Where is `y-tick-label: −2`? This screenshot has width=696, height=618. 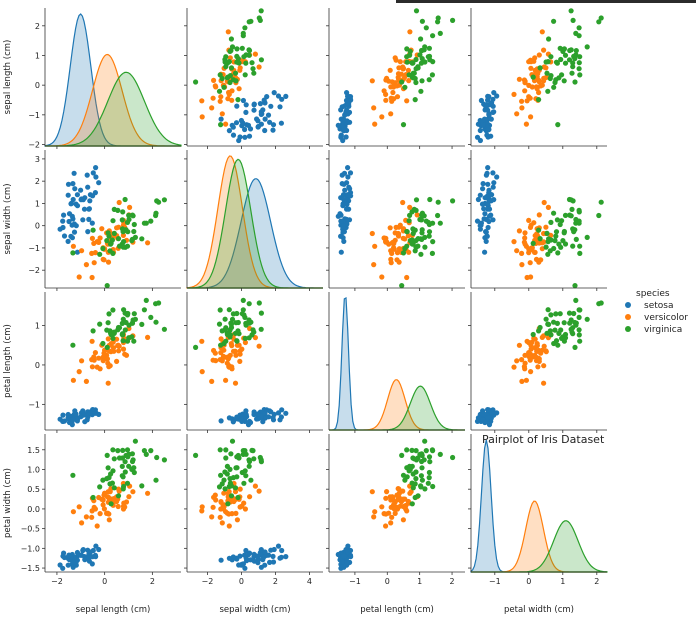 y-tick-label: −2 is located at coordinates (34, 145).